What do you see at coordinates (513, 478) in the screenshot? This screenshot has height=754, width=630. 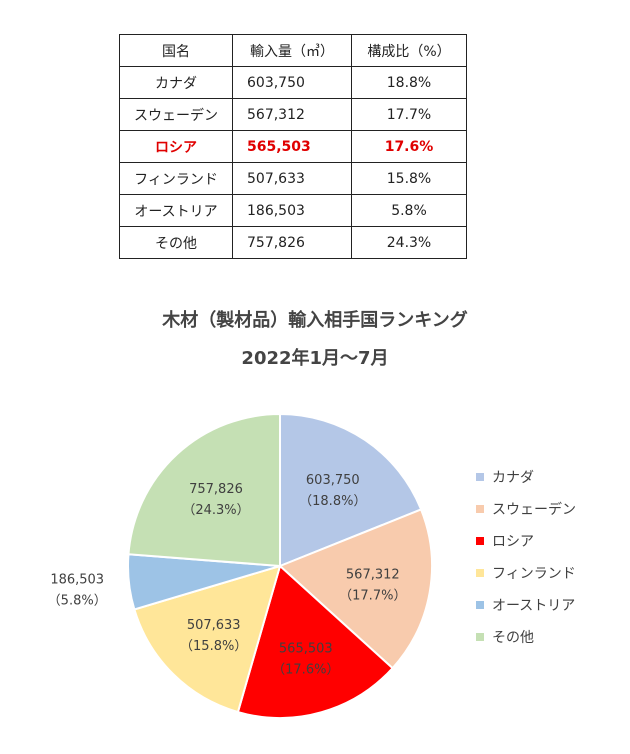 I see `legend-label: カナダ` at bounding box center [513, 478].